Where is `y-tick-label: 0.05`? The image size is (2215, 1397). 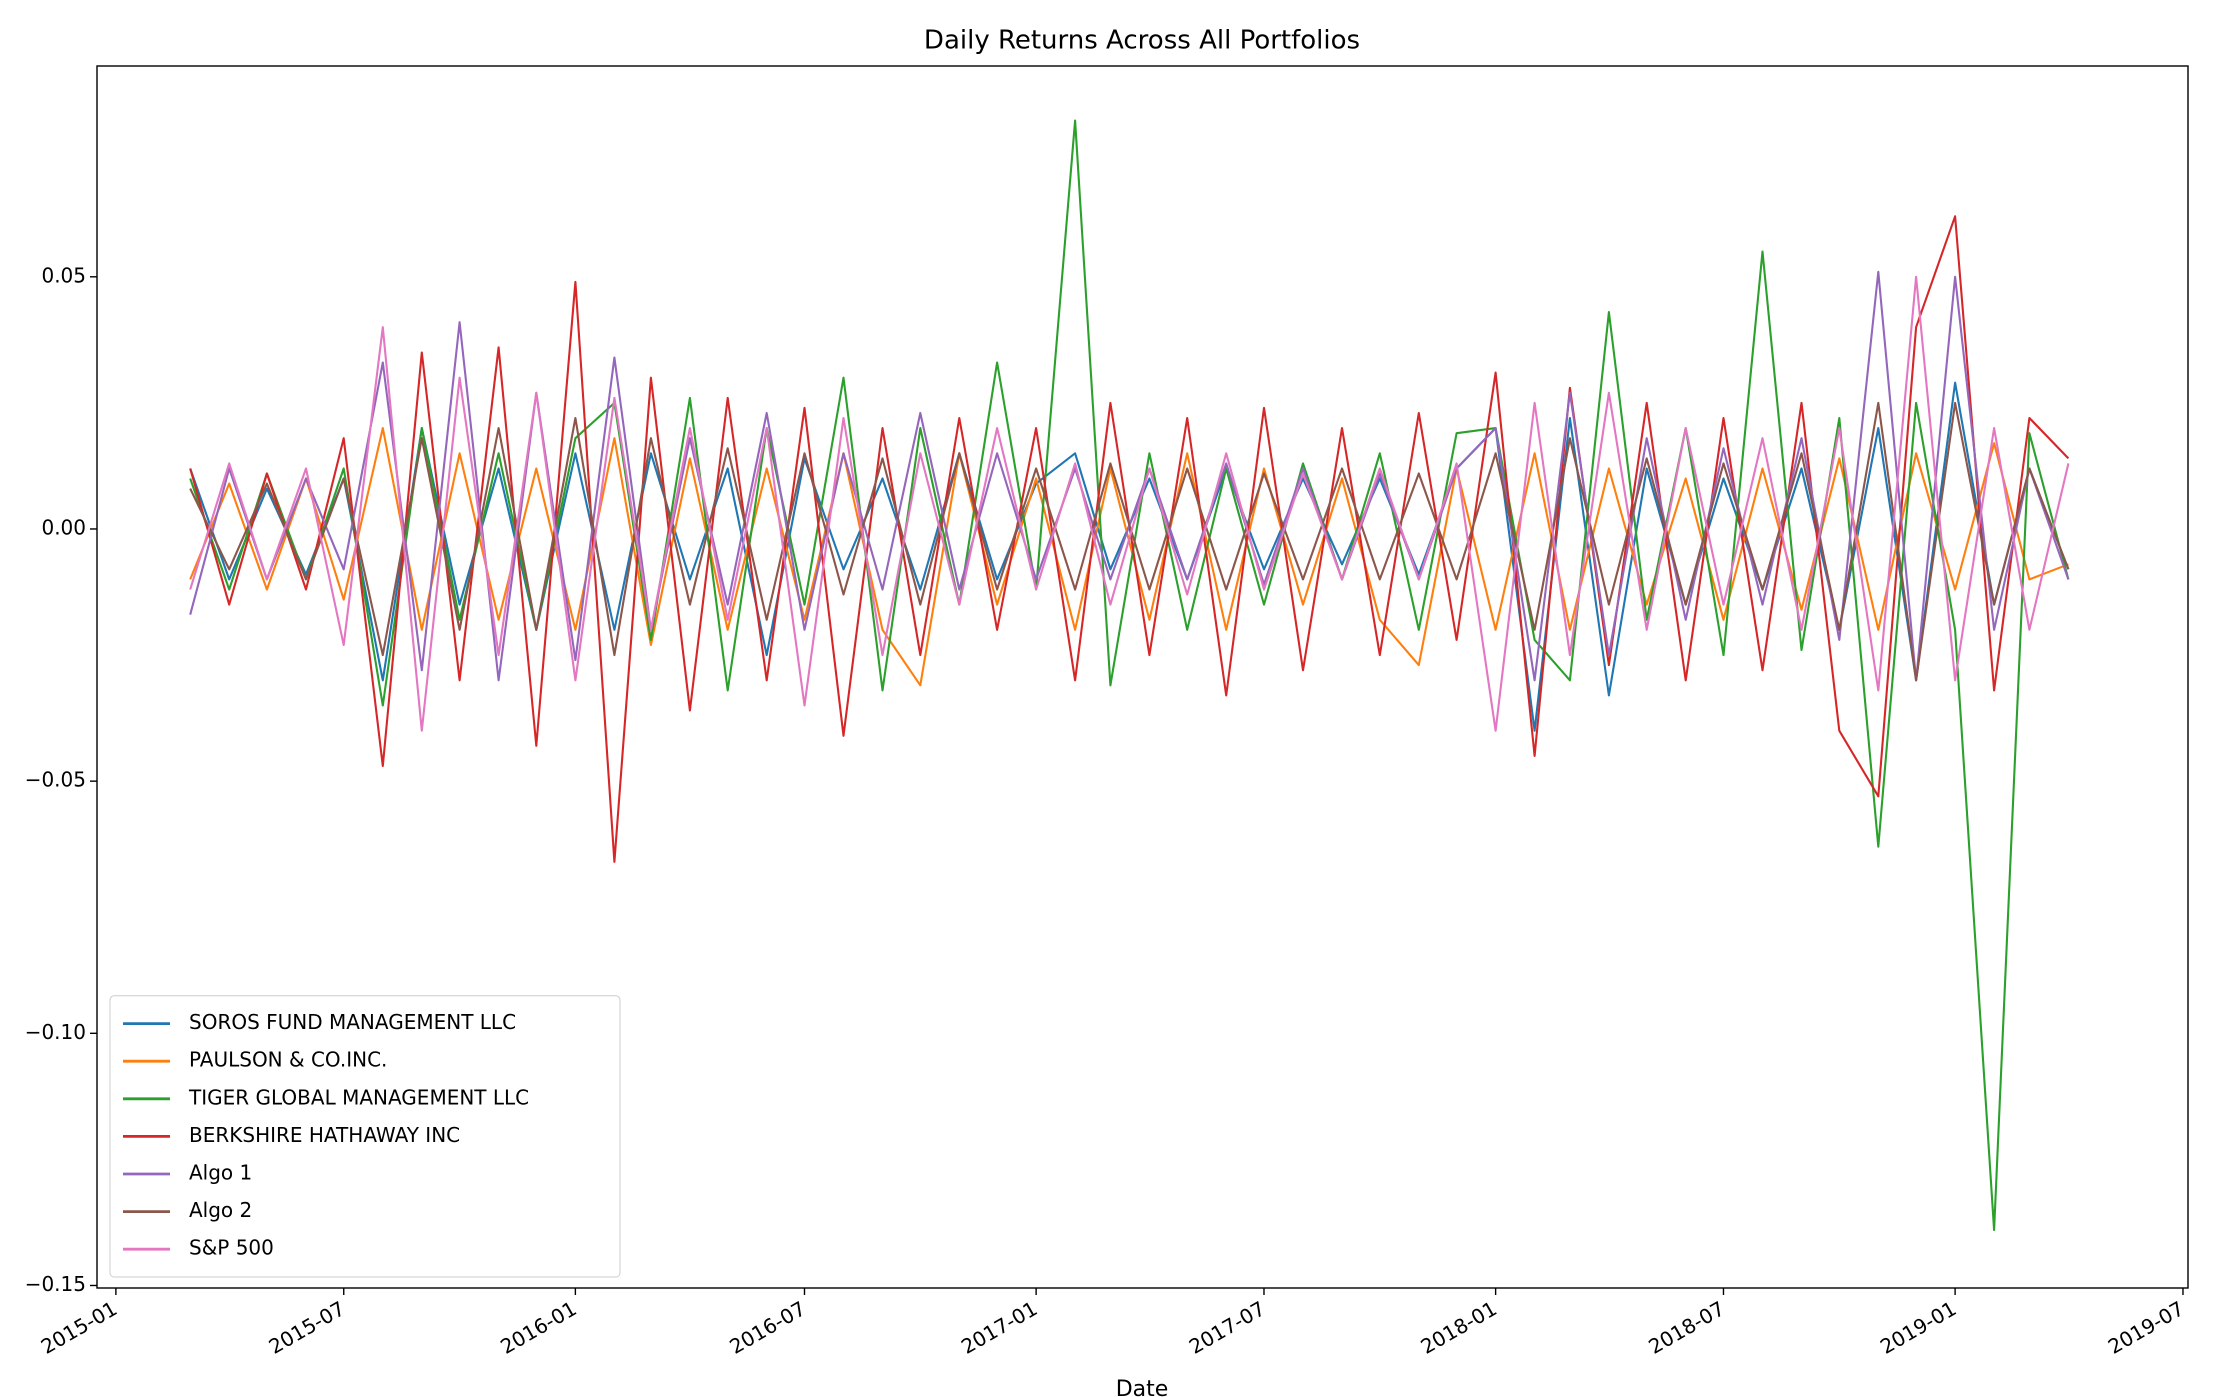
y-tick-label: 0.05 is located at coordinates (63, 275).